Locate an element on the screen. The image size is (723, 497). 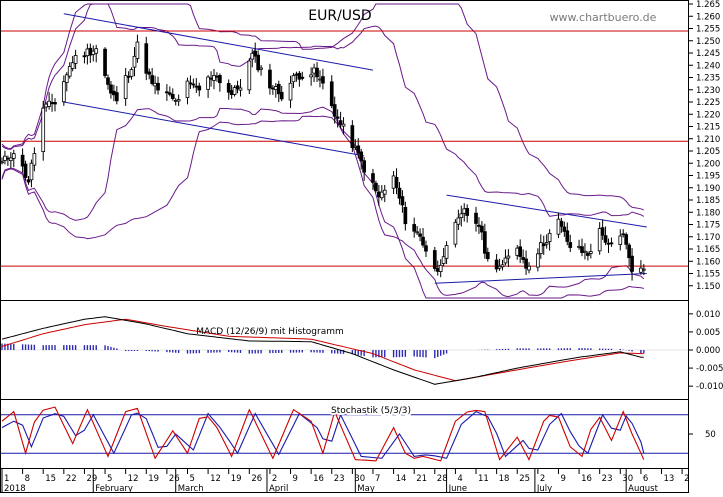
price-y-tick-label: 1.250 is located at coordinates (708, 42).